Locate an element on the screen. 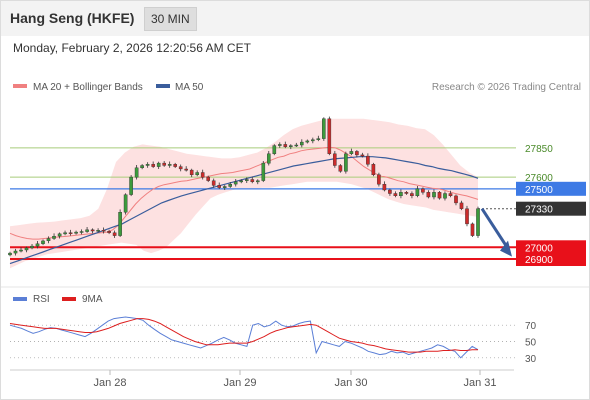  instrument-title: Hang Seng (HKFE) is located at coordinates (72, 18).